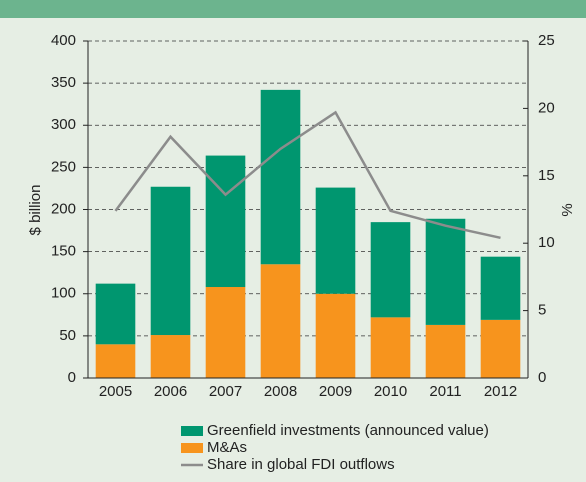  Describe the element at coordinates (280, 391) in the screenshot. I see `x-tick-label: 2008` at that location.